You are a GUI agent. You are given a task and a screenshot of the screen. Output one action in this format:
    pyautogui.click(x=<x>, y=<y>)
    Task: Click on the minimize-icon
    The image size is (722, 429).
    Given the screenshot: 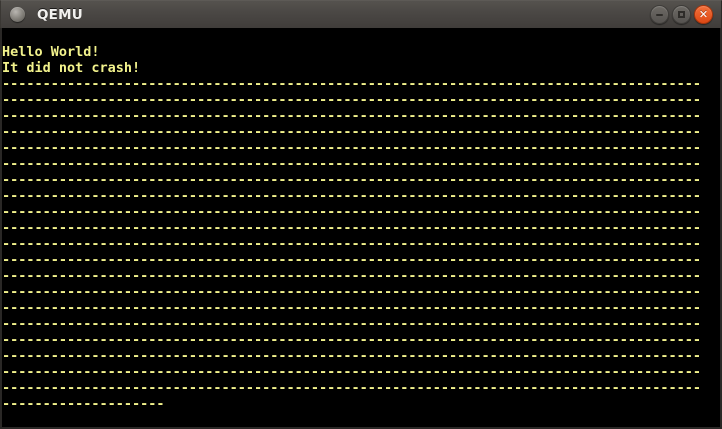 What is the action you would take?
    pyautogui.click(x=659, y=14)
    